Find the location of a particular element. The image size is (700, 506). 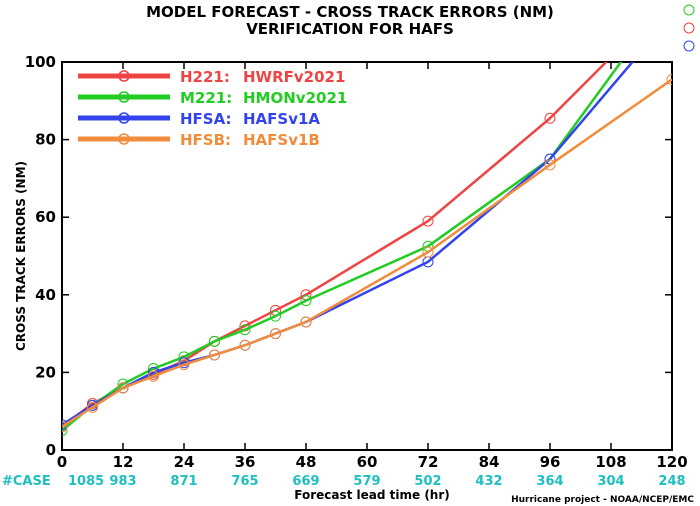

x-tick-label: 36 is located at coordinates (245, 462).